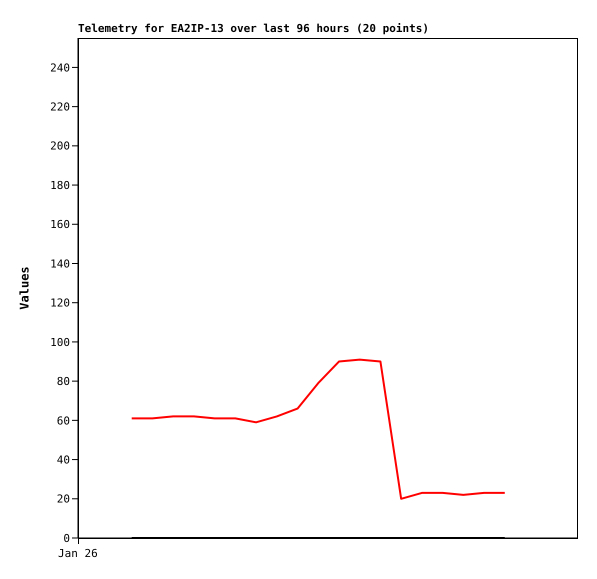 The height and width of the screenshot is (579, 597). What do you see at coordinates (60, 146) in the screenshot?
I see `y-tick-label: 200` at bounding box center [60, 146].